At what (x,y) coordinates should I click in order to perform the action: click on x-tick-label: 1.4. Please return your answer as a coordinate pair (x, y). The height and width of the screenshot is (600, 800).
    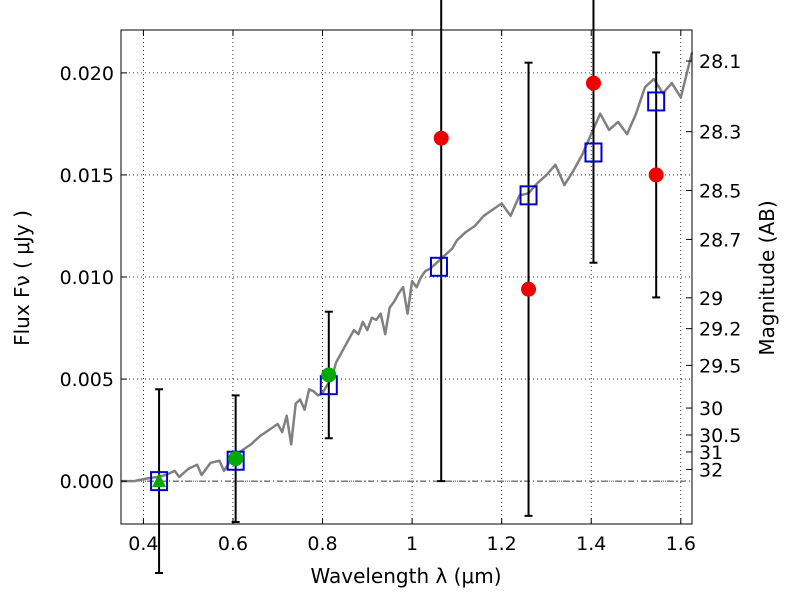
    Looking at the image, I should click on (591, 544).